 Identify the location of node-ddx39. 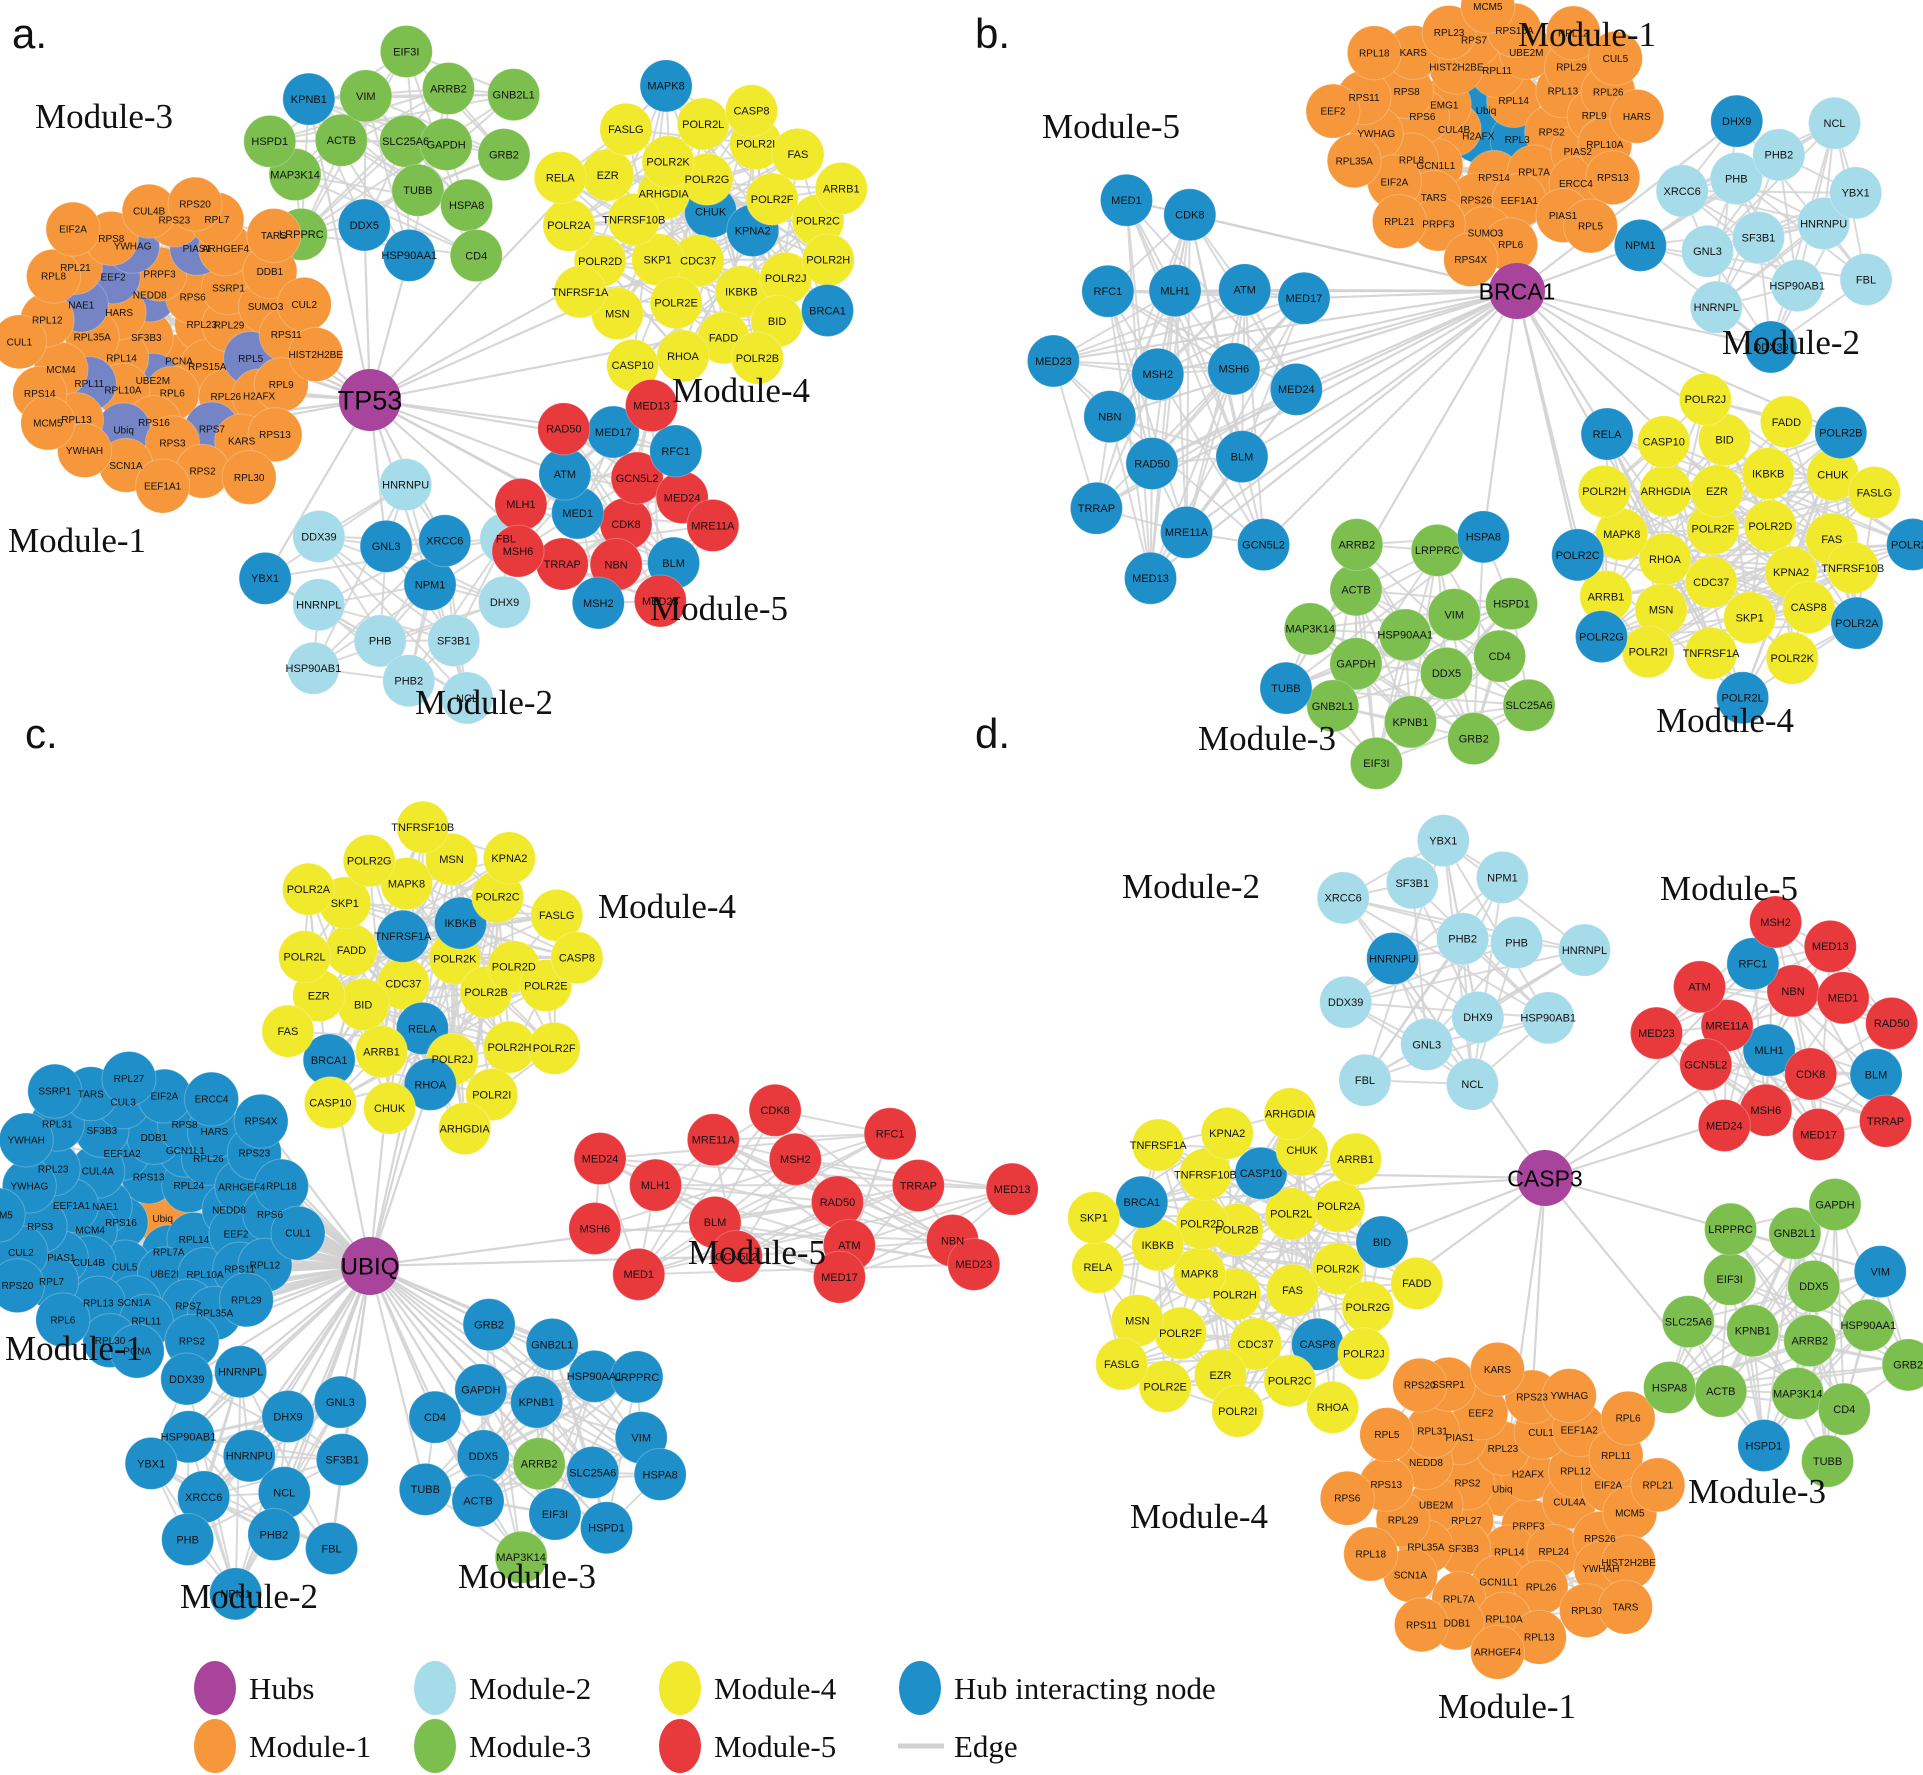
(187, 1379).